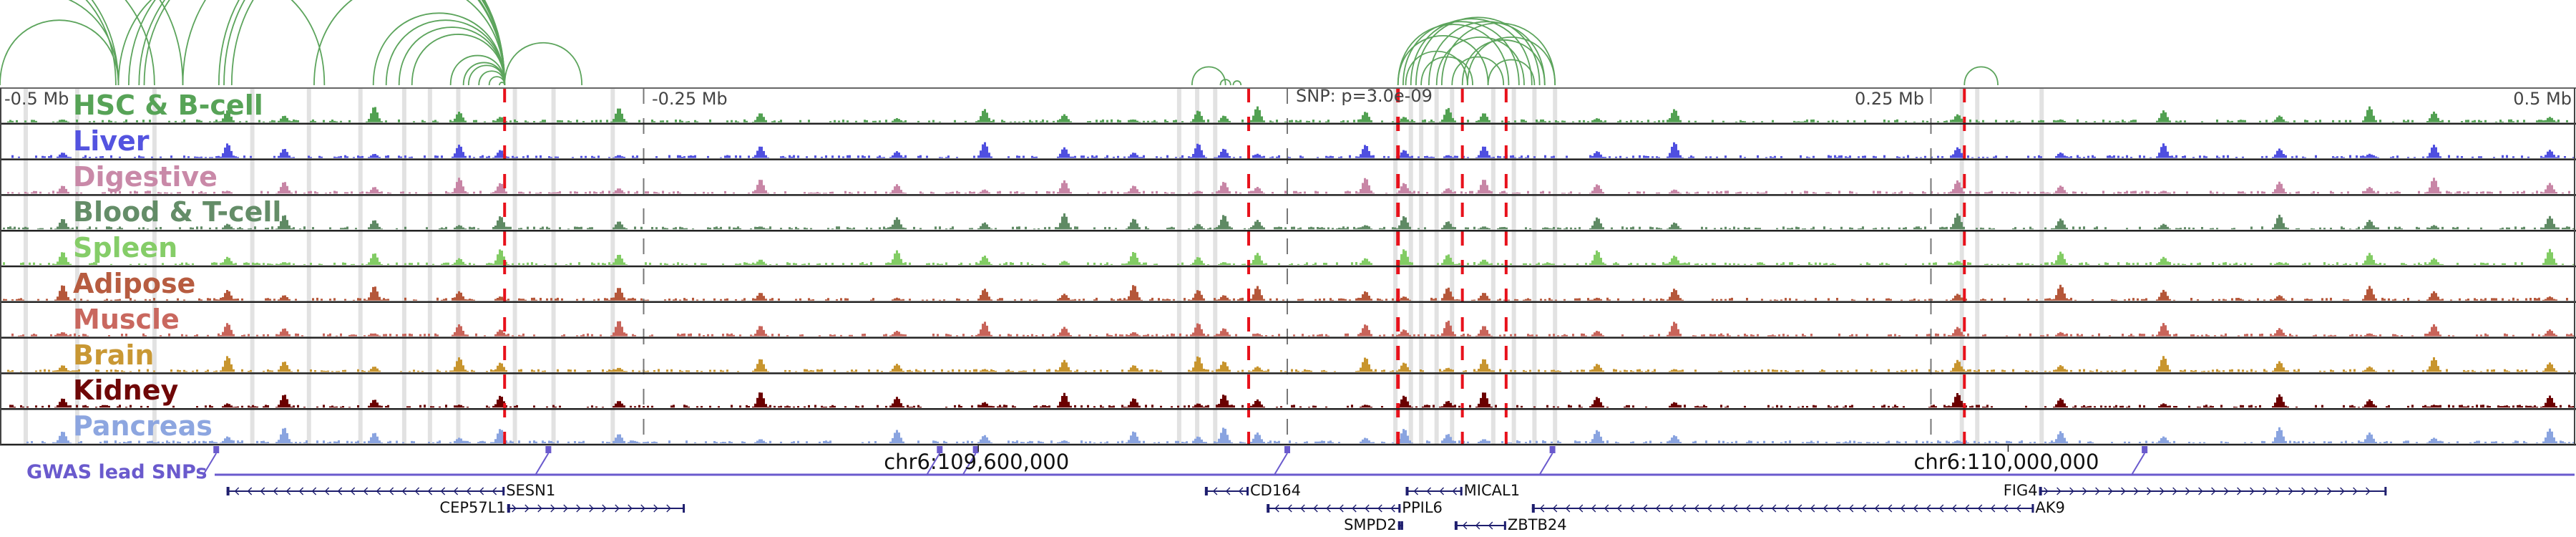  Describe the element at coordinates (690, 99) in the screenshot. I see `axis-label-minus-quarter: -0.25 Mb` at that location.